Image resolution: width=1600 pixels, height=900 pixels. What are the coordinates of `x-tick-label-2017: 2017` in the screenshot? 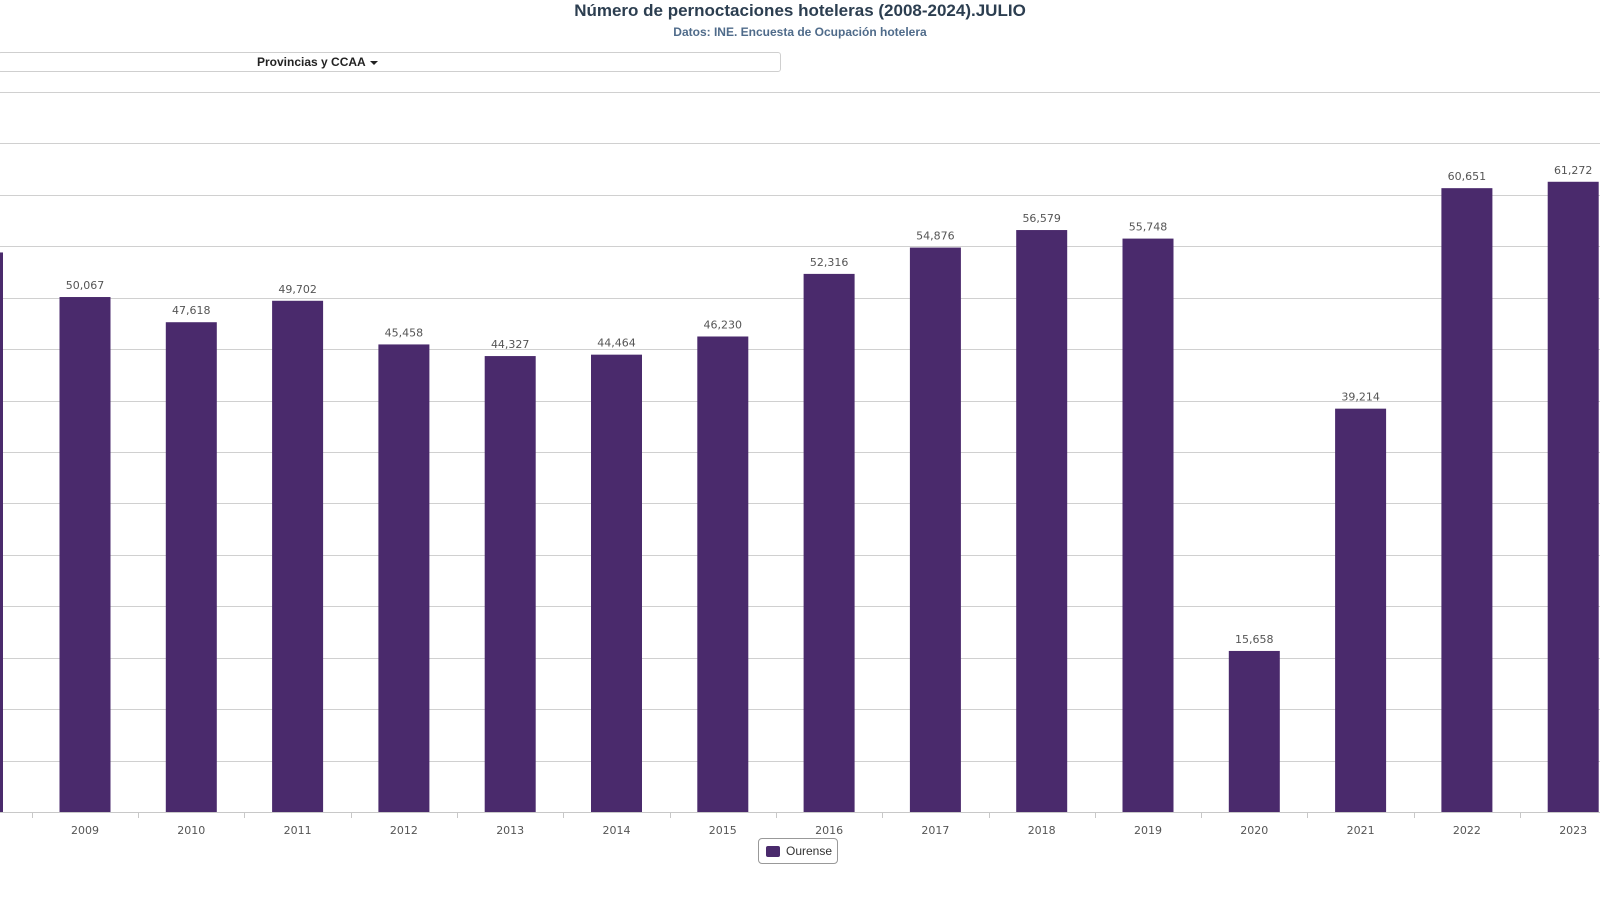 It's located at (935, 830).